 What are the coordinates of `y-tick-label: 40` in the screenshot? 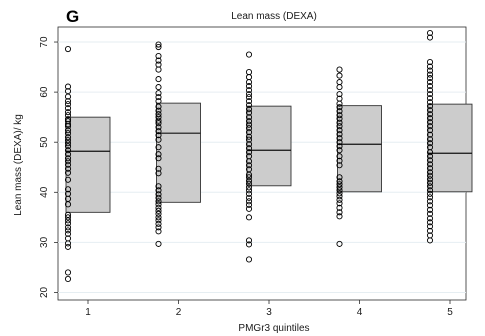 It's located at (44, 192).